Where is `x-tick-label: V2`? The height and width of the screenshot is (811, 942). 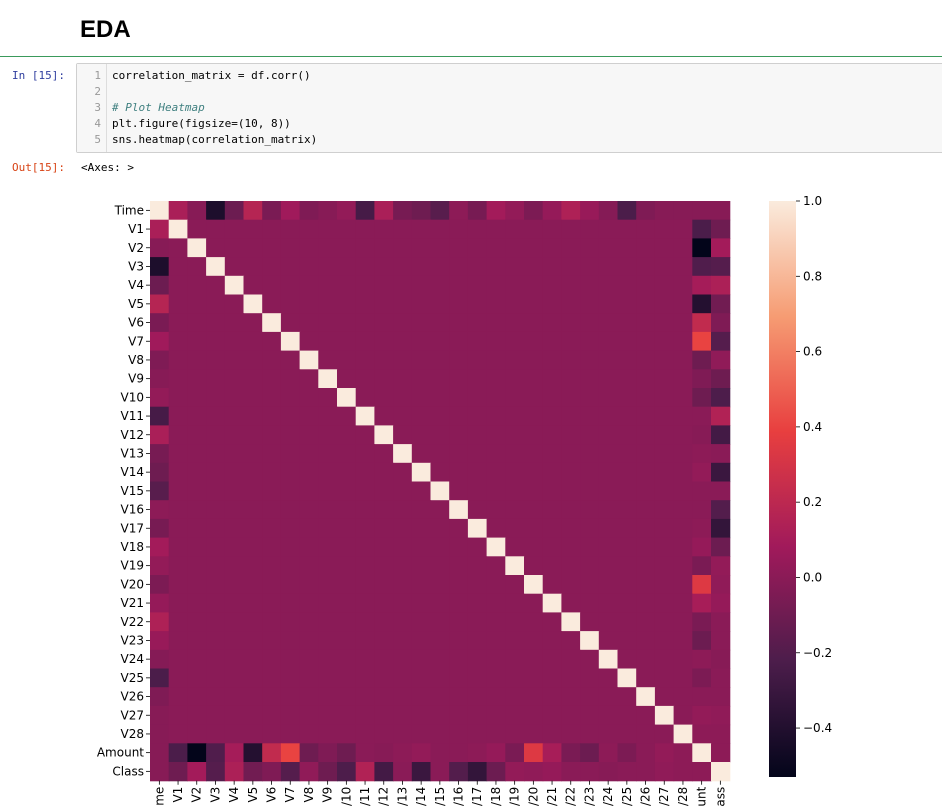
x-tick-label: V2 is located at coordinates (197, 795).